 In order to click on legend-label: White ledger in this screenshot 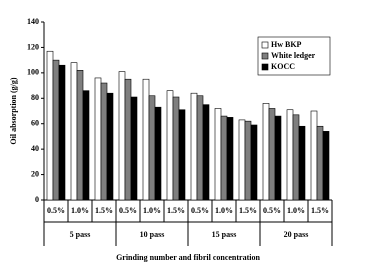, I will do `click(293, 55)`.